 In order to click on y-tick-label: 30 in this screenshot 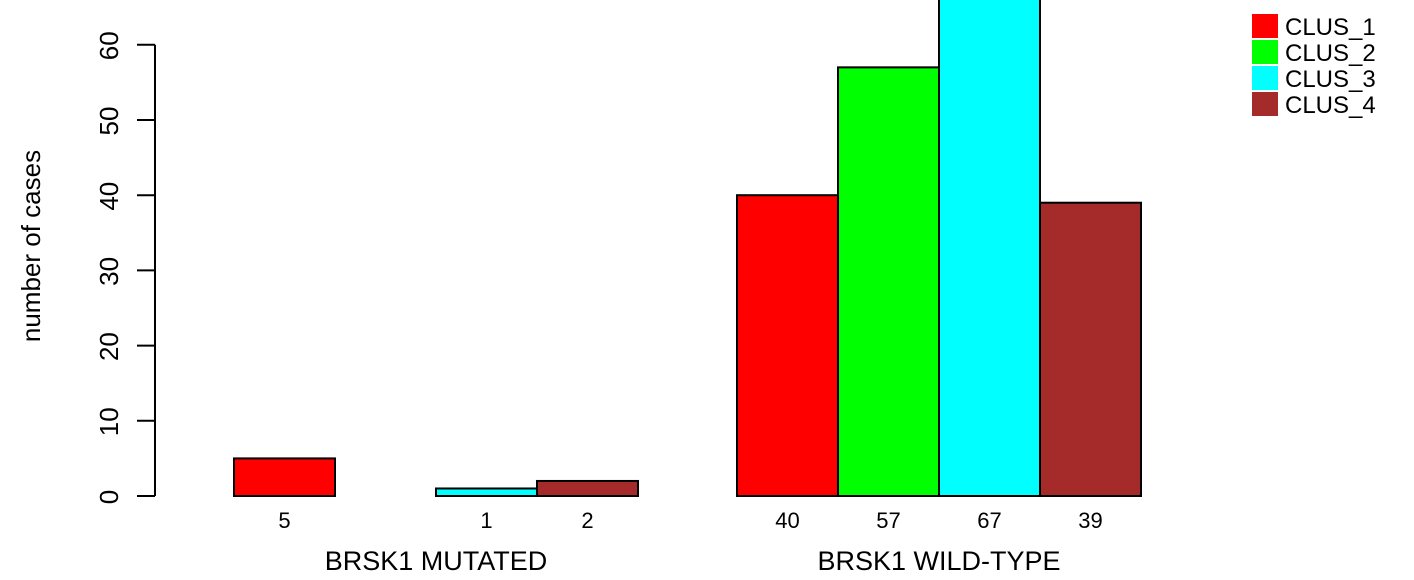, I will do `click(109, 271)`.